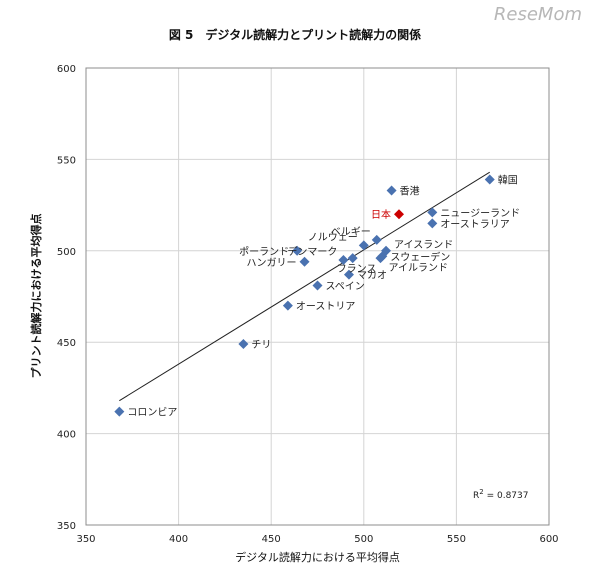 This screenshot has width=590, height=567. I want to click on data-label: ニュージーランド, so click(480, 213).